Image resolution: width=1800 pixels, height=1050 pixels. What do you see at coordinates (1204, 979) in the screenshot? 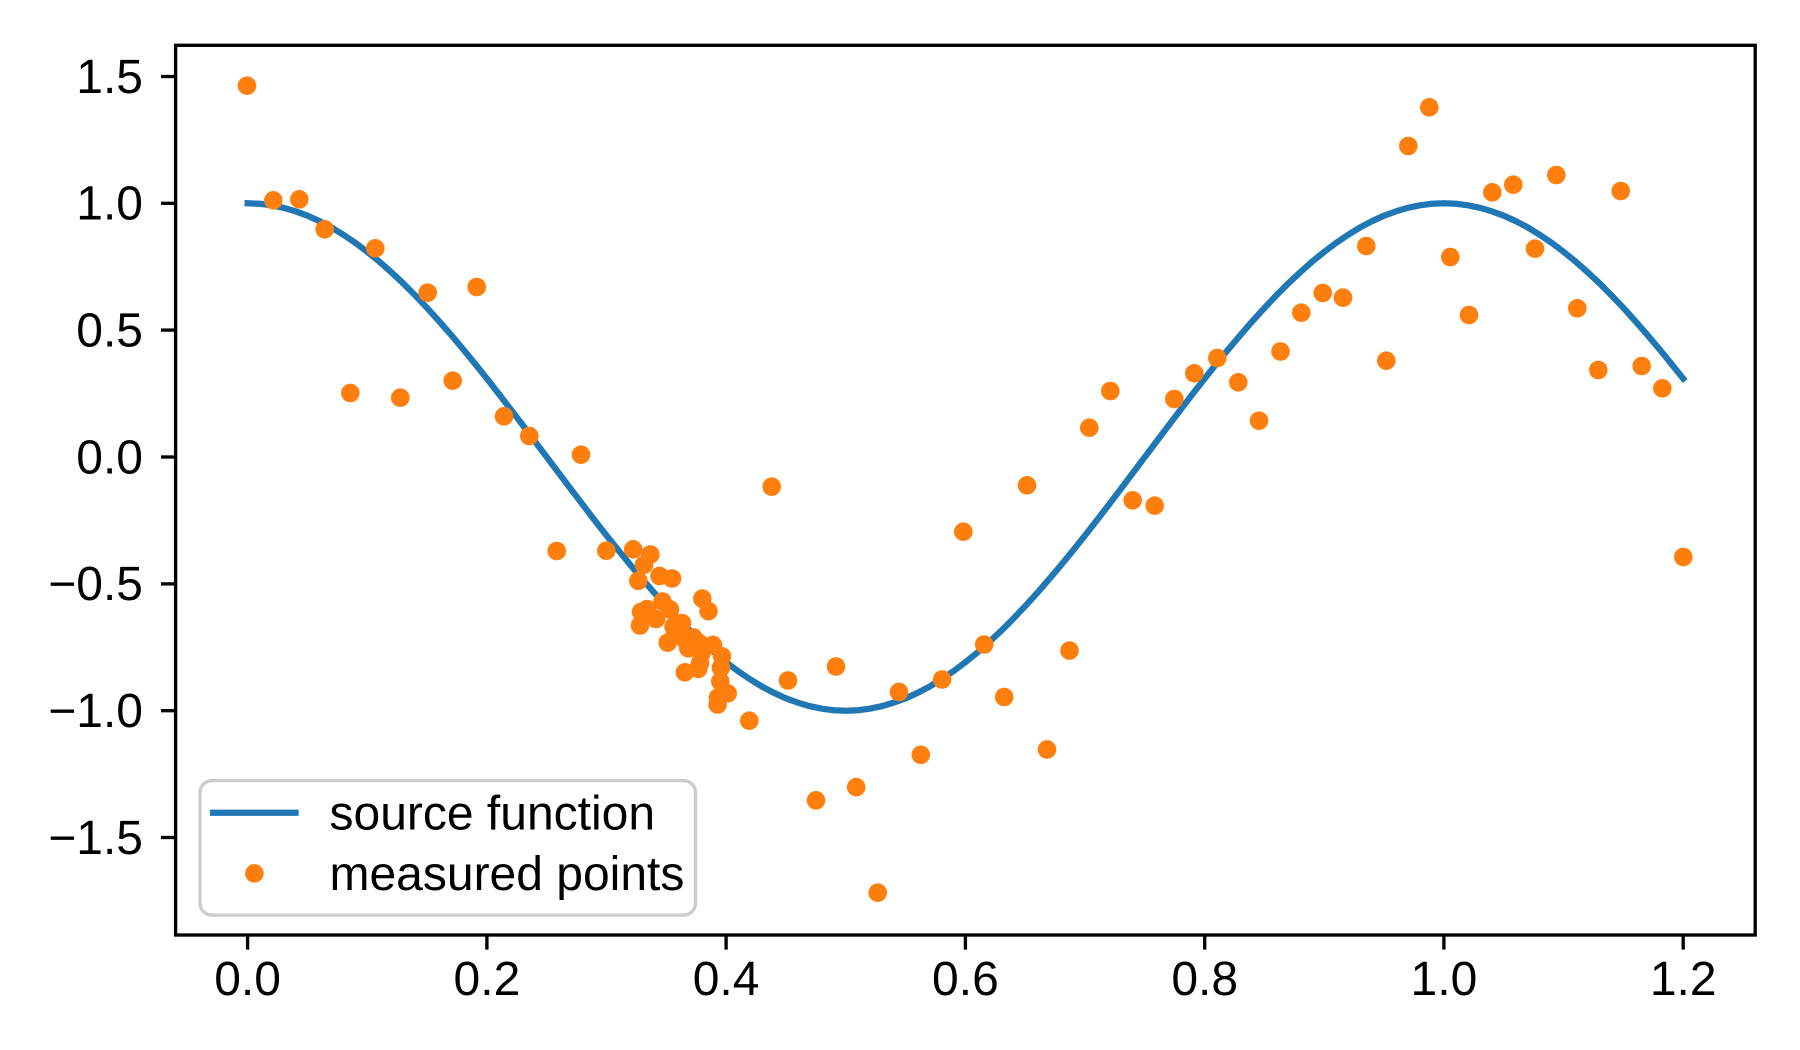
I see `svg-text: 0.8` at bounding box center [1204, 979].